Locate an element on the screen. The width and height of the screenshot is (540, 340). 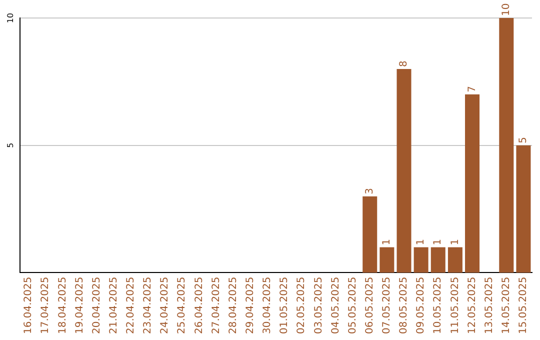
data-label: 8 is located at coordinates (404, 63).